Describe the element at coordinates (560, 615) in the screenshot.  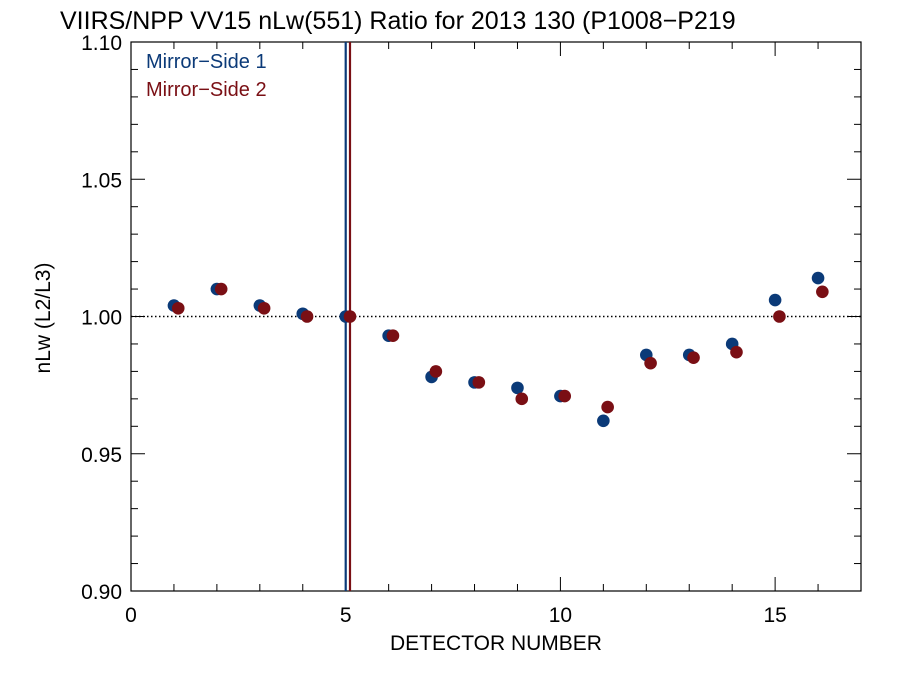
I see `x-tick-label: 10` at that location.